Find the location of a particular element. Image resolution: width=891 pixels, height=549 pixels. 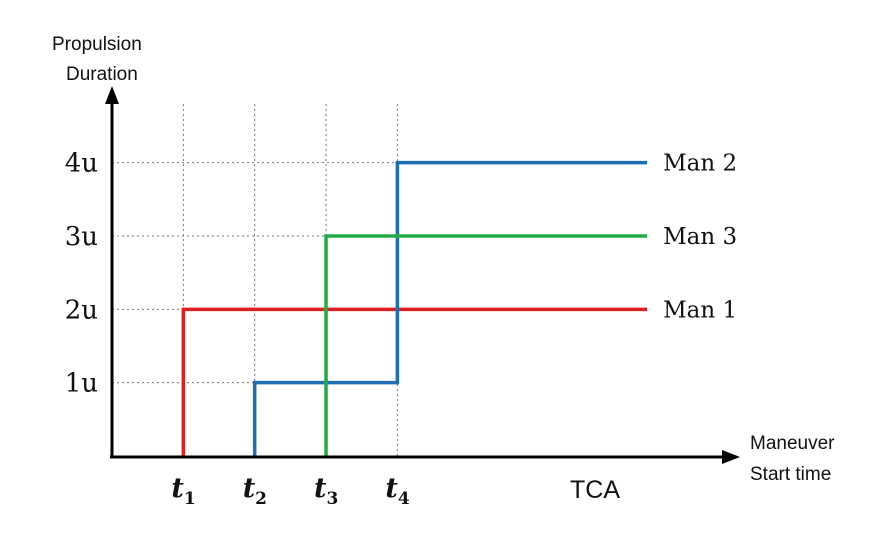

tca-label: TCA is located at coordinates (595, 490).